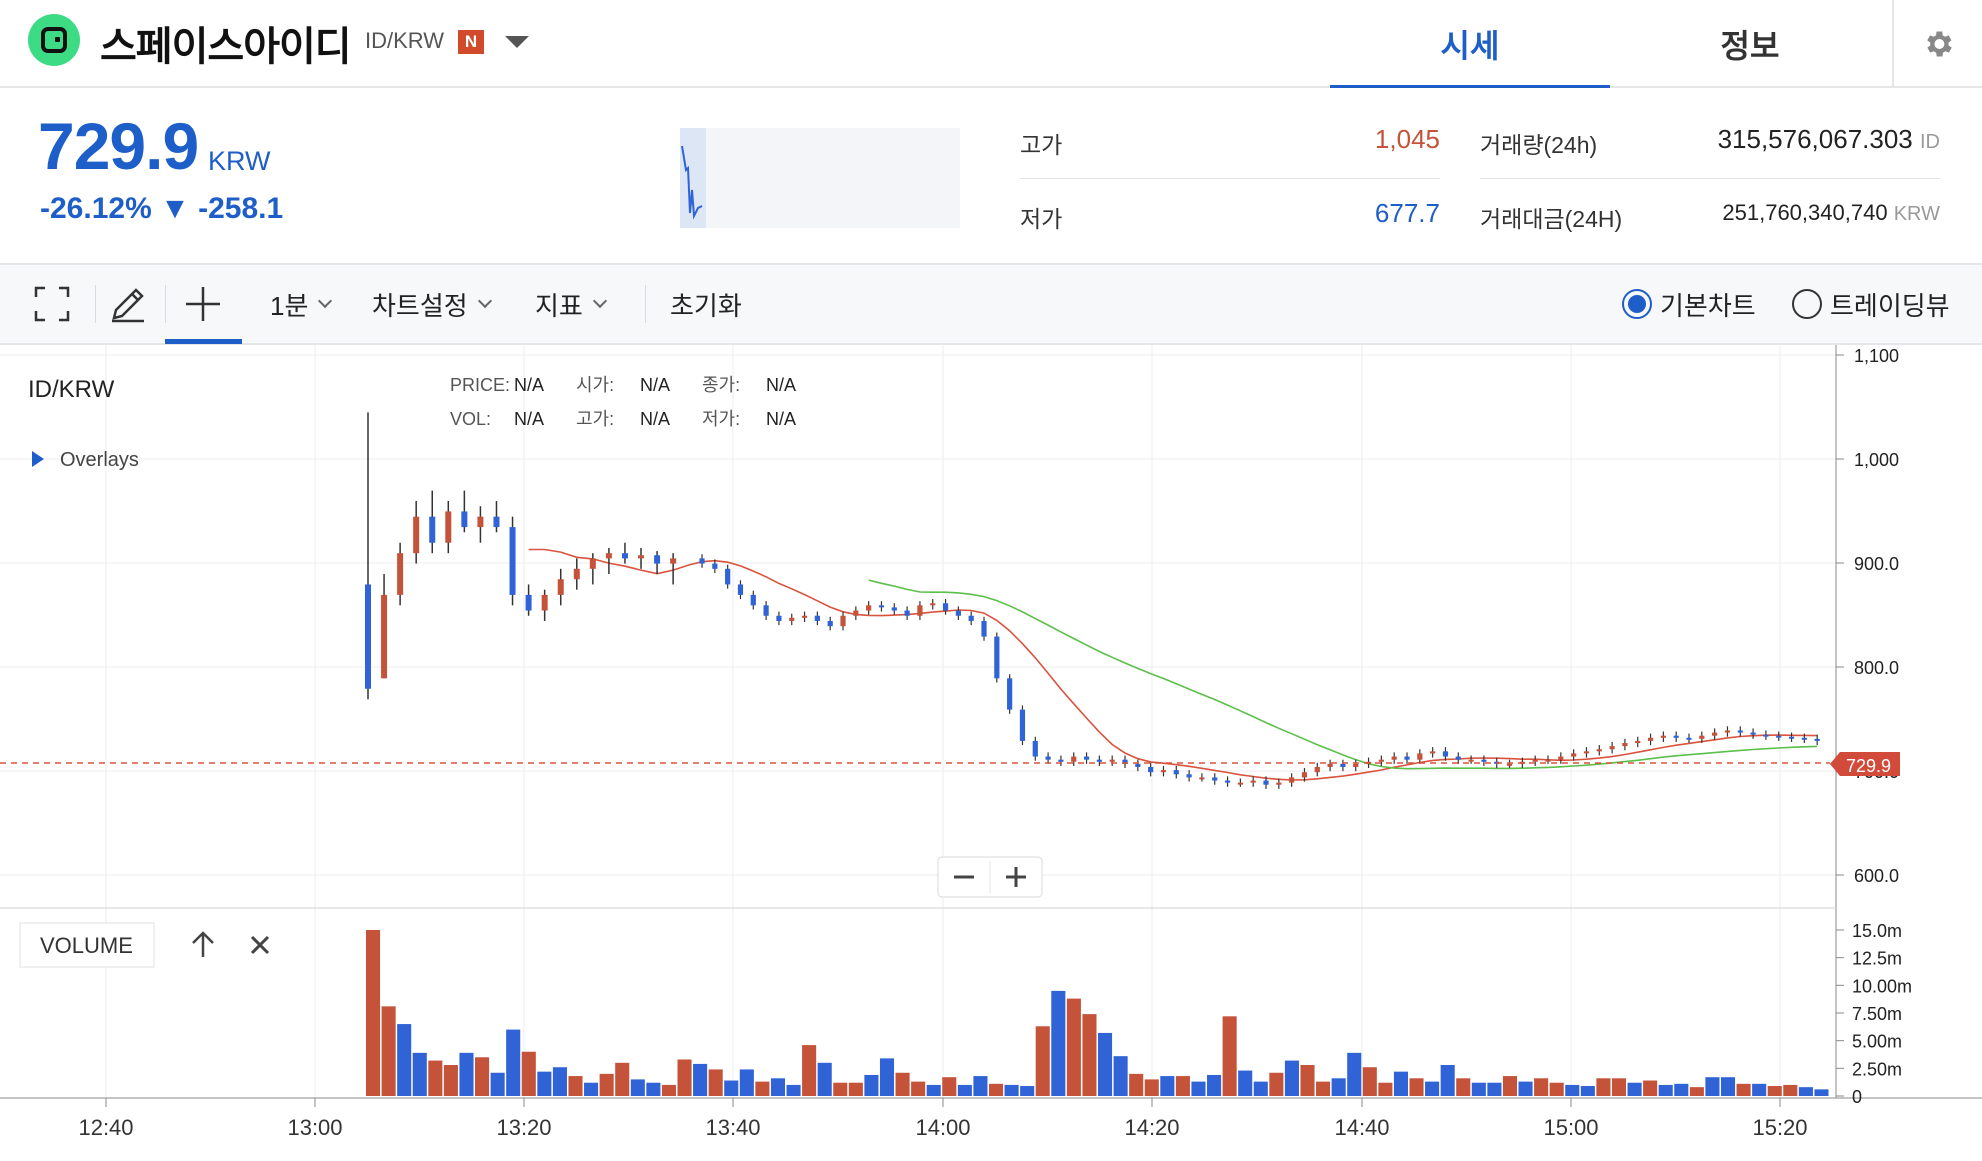  Describe the element at coordinates (523, 1127) in the screenshot. I see `time-axis-label: 13:20` at that location.